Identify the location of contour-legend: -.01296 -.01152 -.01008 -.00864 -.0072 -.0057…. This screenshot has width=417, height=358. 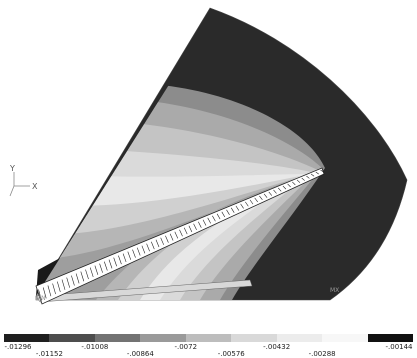
(208, 343).